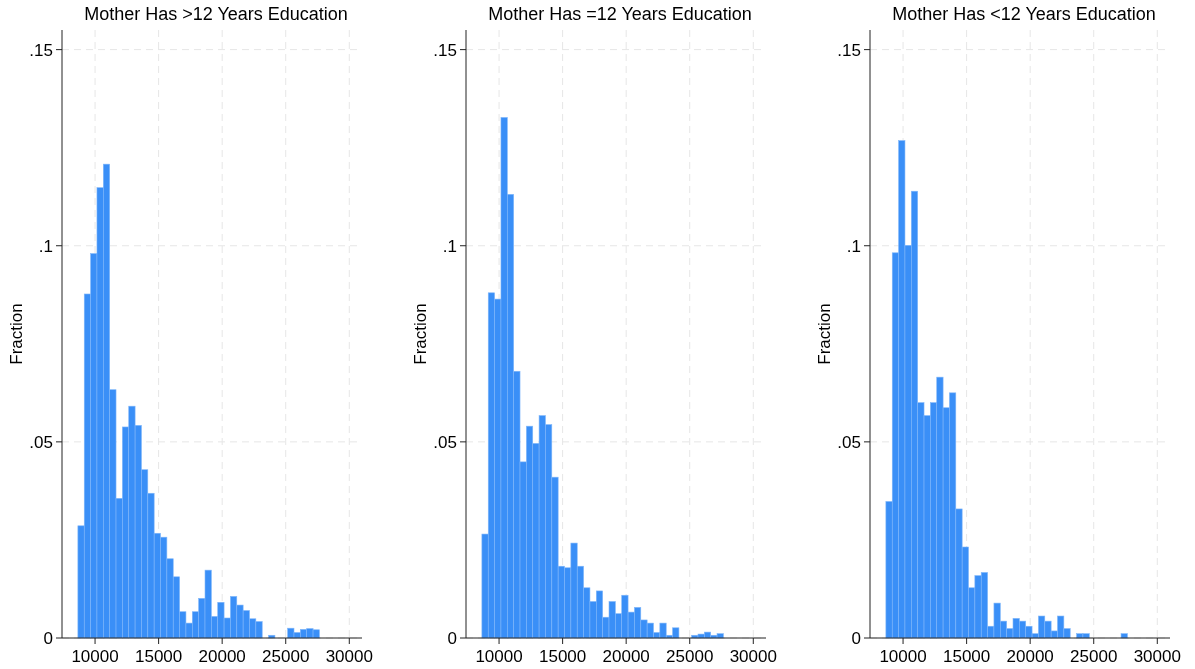 Image resolution: width=1195 pixels, height=669 pixels. Describe the element at coordinates (216, 14) in the screenshot. I see `chart-title: Mother Has >12 Years Education` at that location.